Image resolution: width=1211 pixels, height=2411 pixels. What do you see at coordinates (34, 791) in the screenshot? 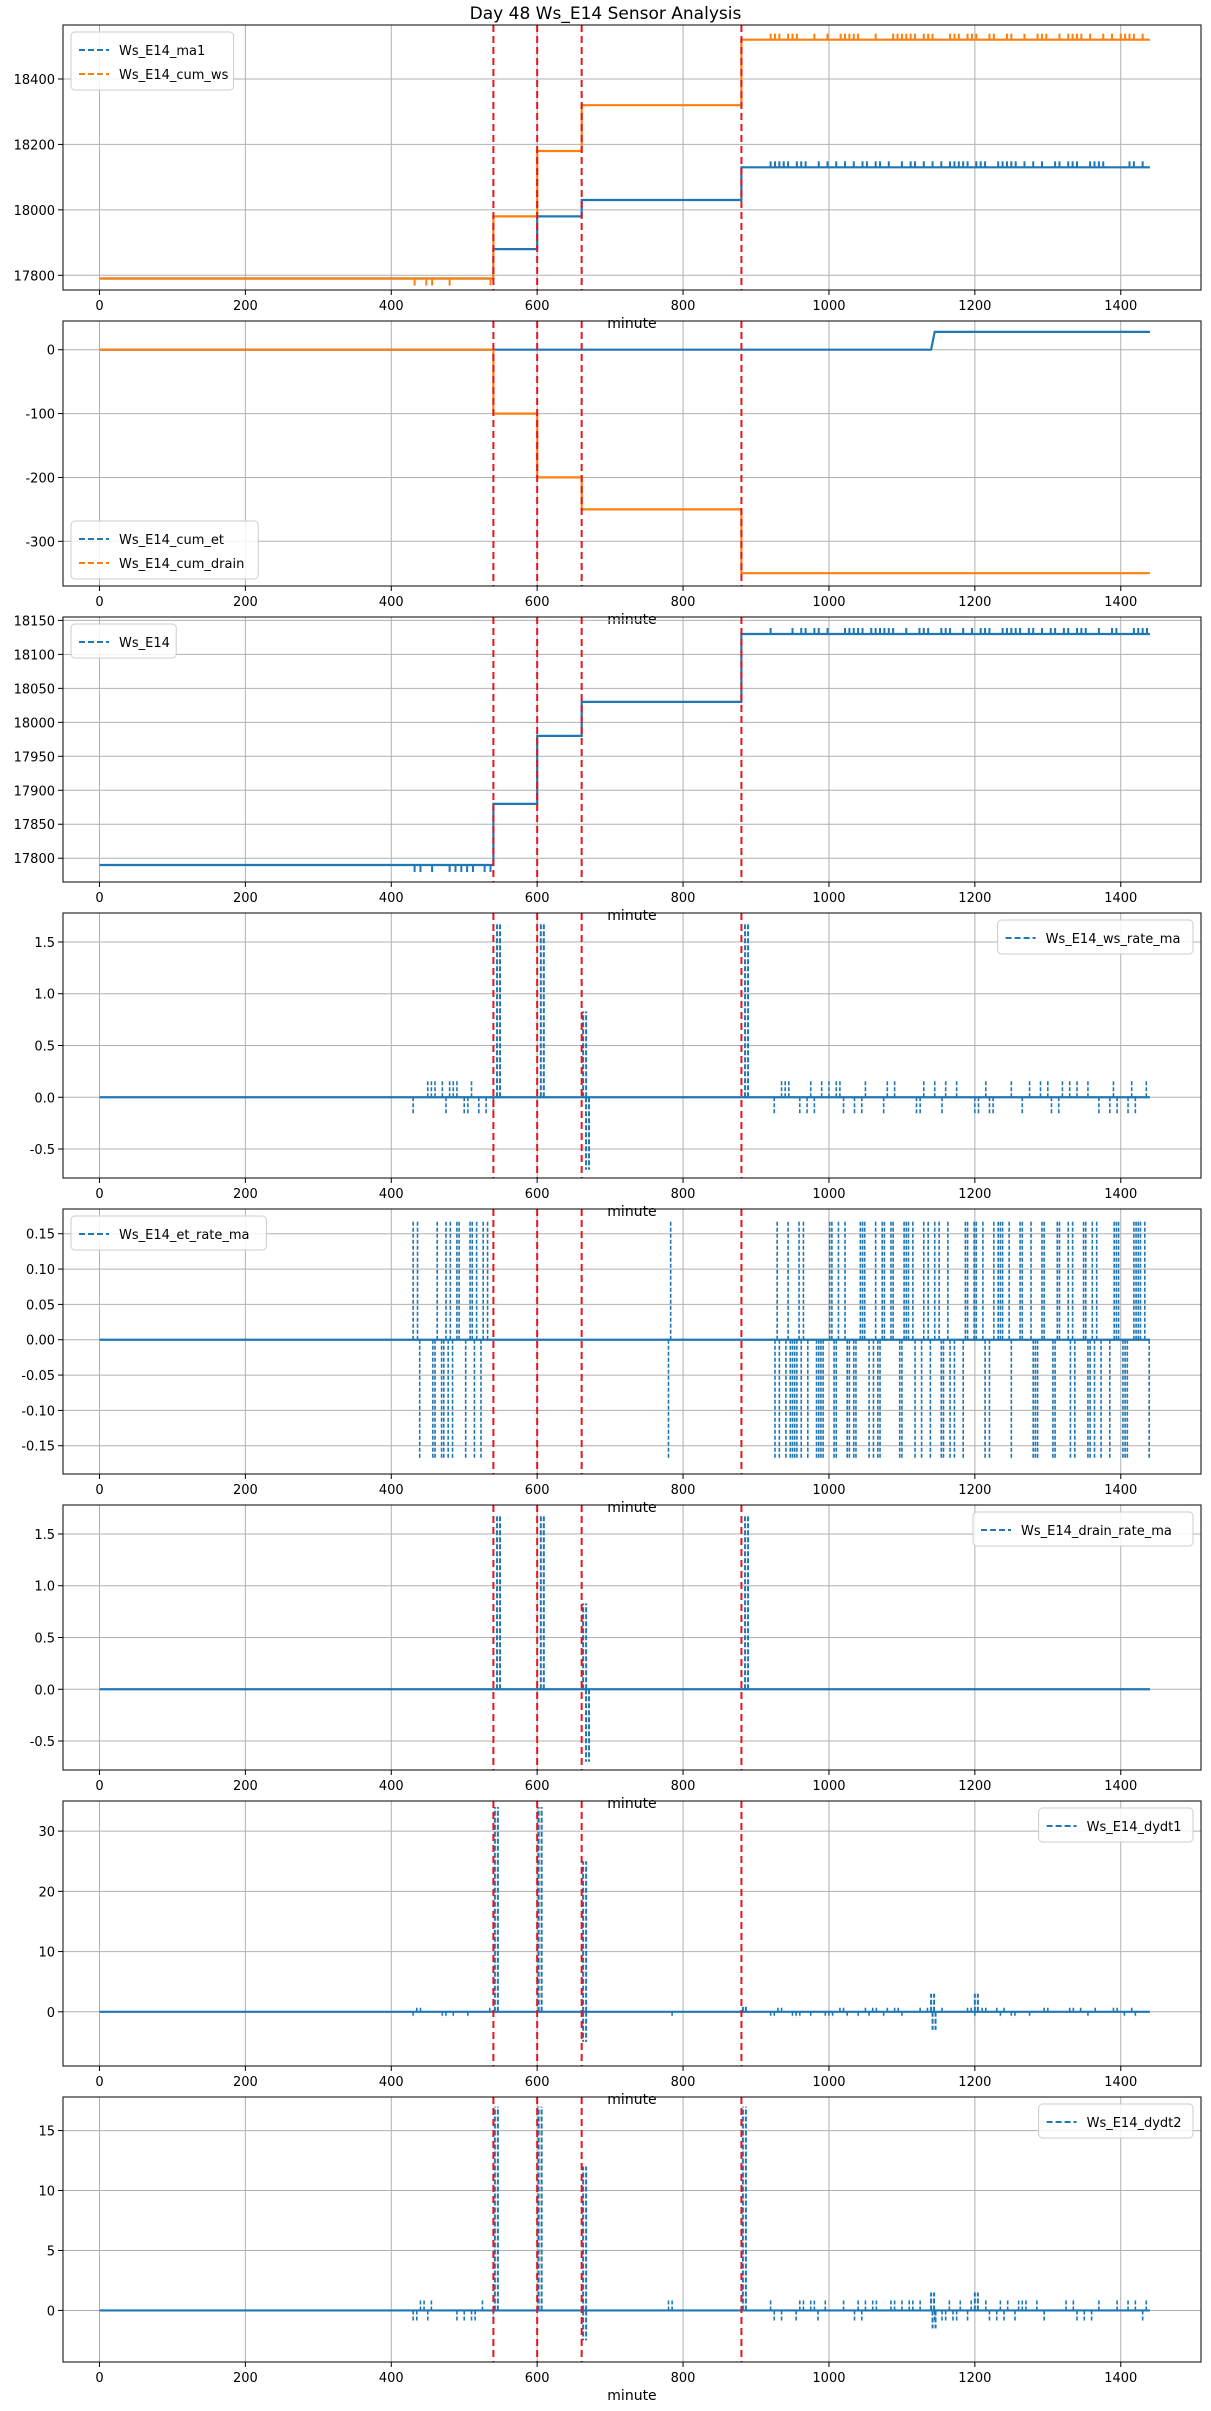
I see `y-tick-label: 17900` at bounding box center [34, 791].